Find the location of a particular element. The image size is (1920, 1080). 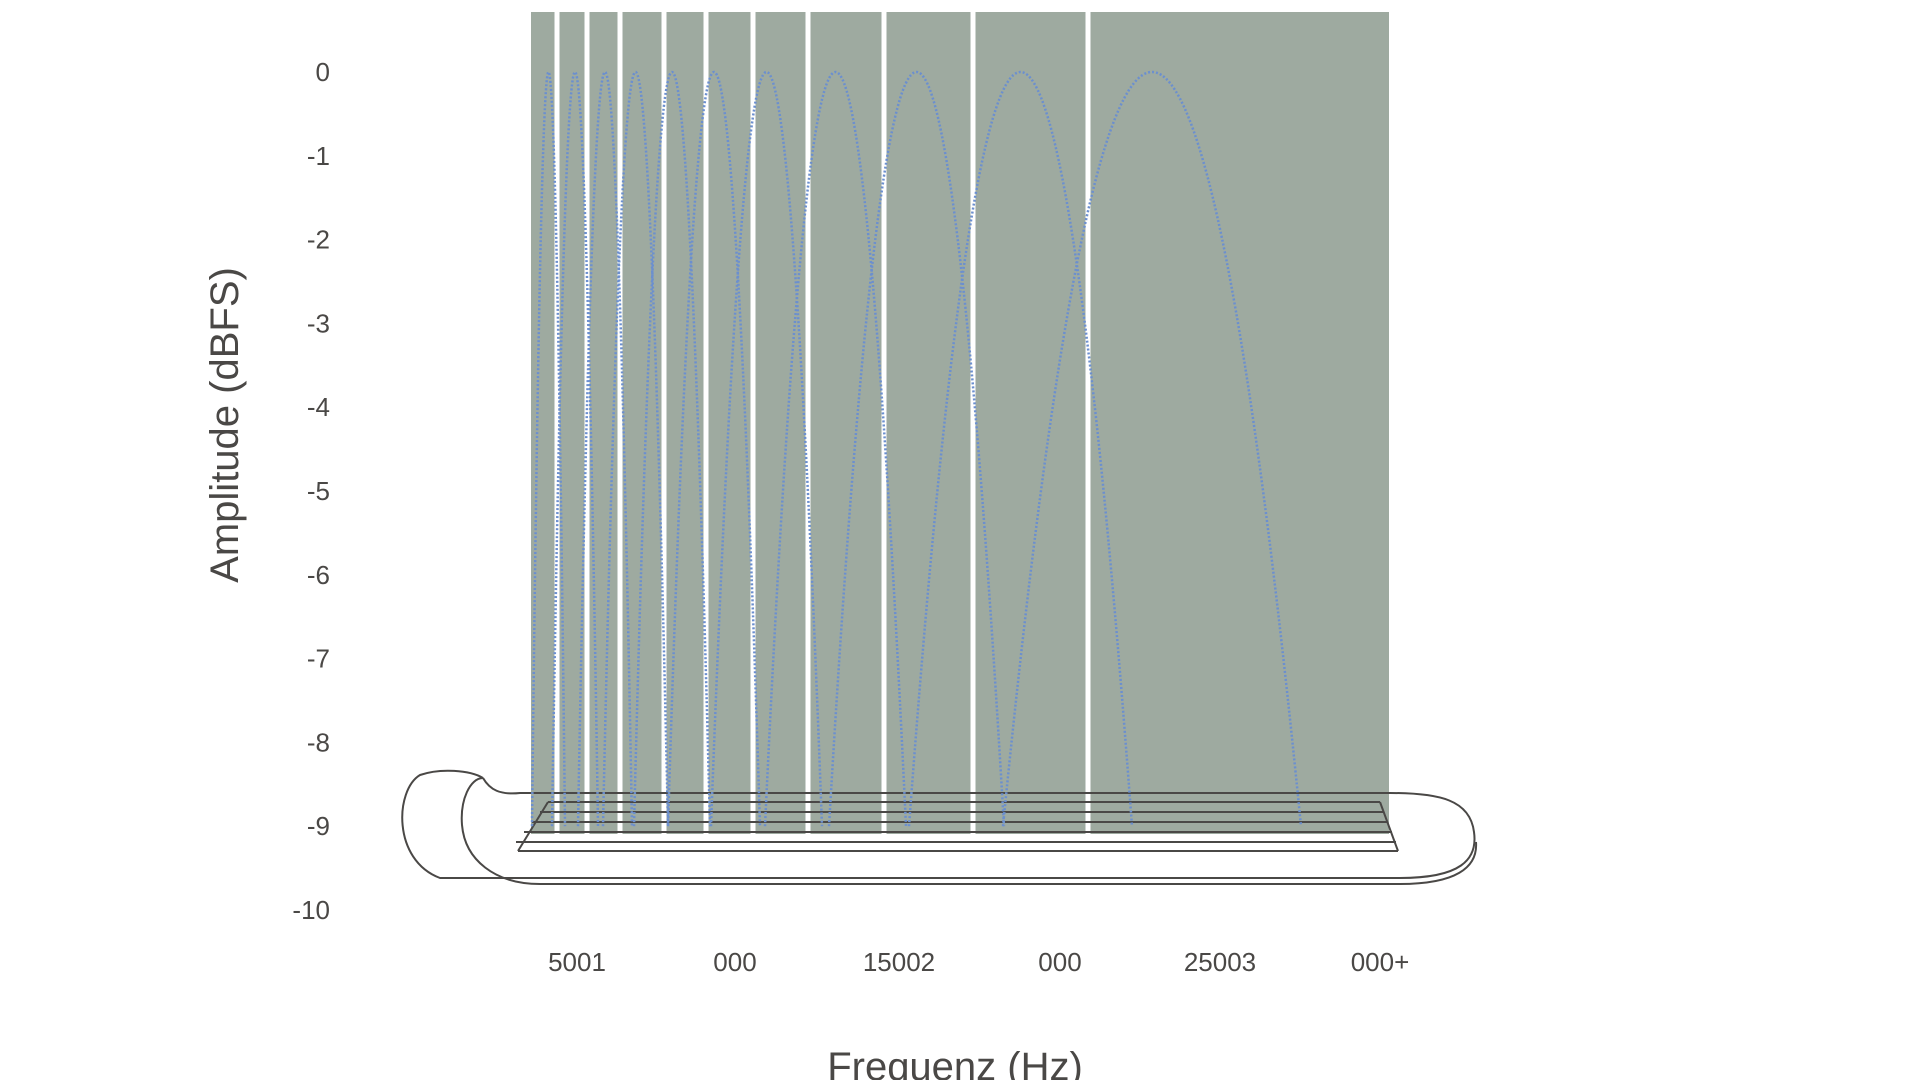

y-tick-label: -3 is located at coordinates (318, 323).